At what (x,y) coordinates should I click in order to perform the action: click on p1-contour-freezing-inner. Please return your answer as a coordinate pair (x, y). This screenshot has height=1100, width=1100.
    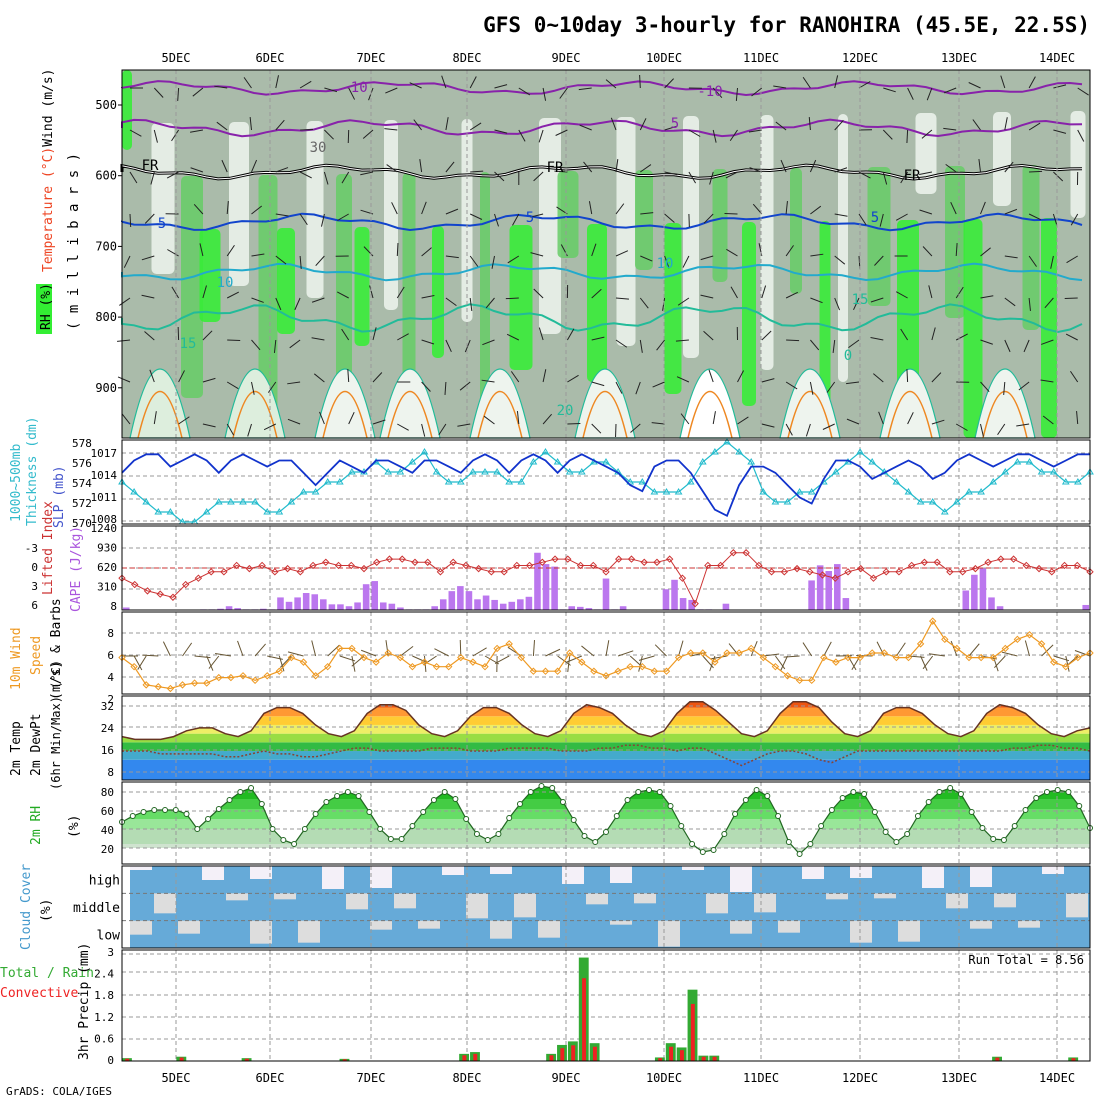
    Looking at the image, I should click on (602, 172).